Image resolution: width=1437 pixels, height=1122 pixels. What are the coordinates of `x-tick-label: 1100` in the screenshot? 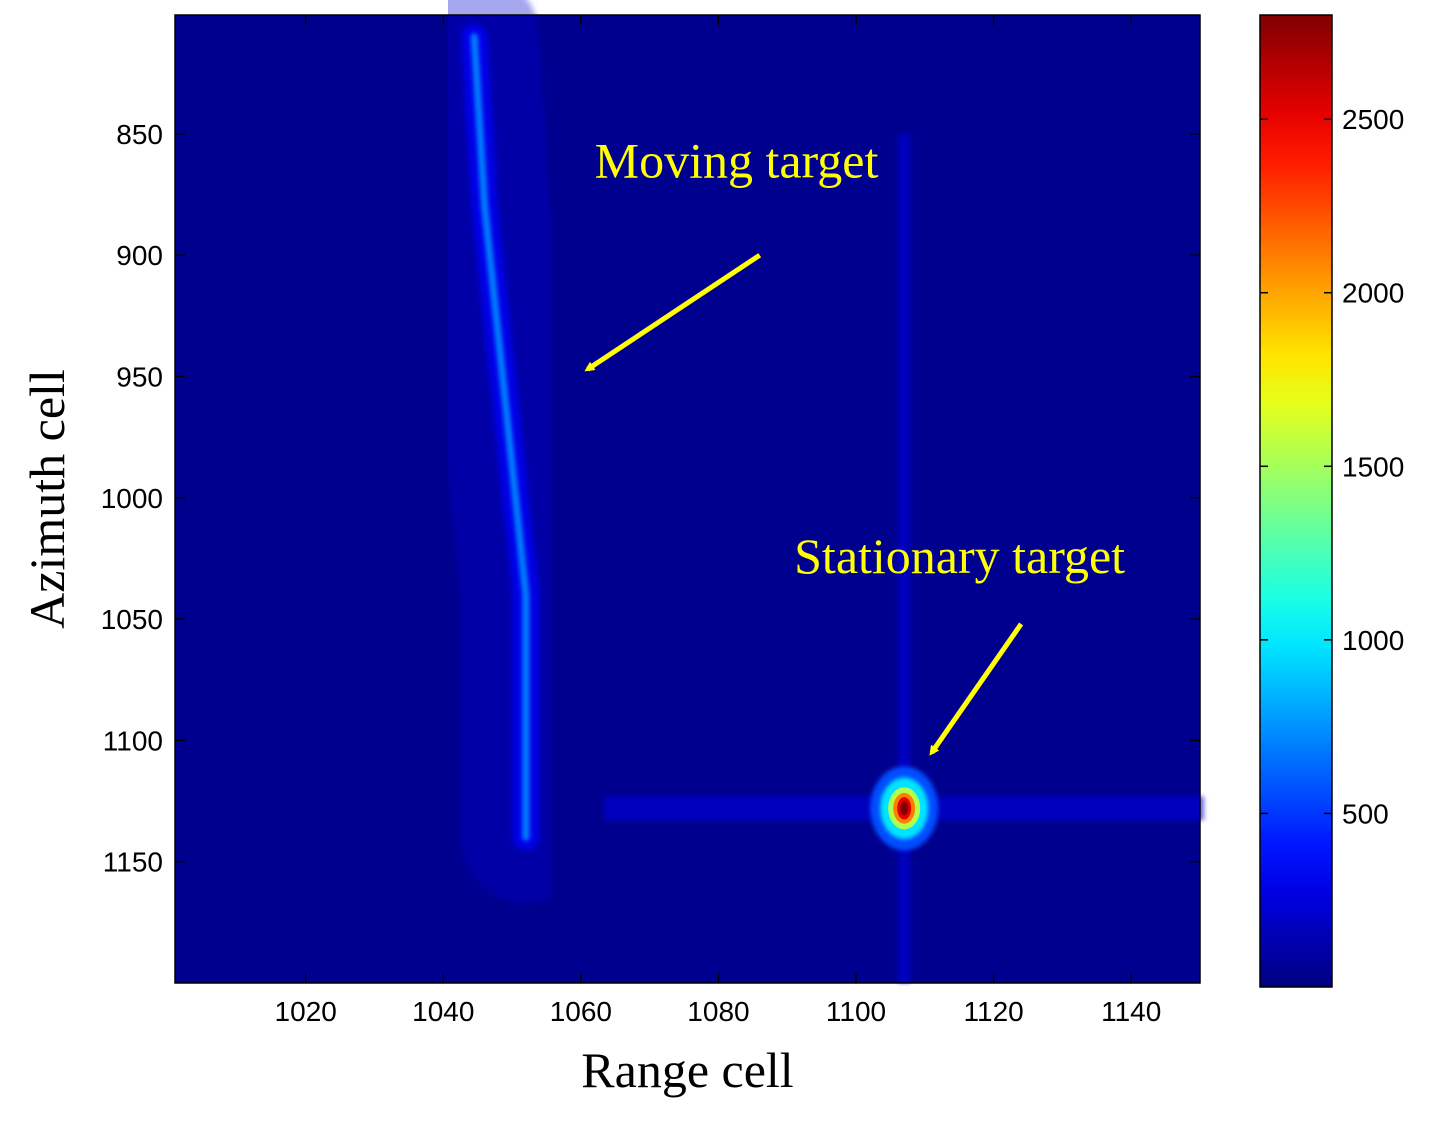 It's located at (856, 1011).